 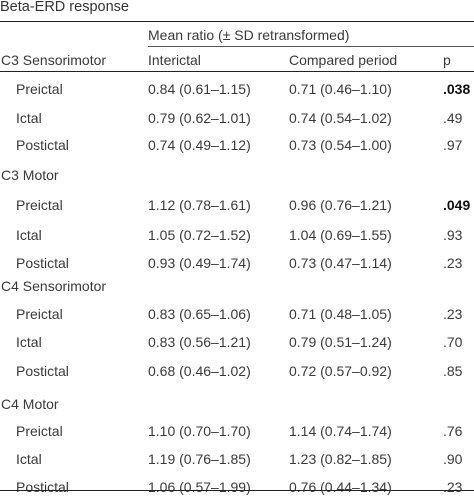 What do you see at coordinates (340, 342) in the screenshot?
I see `compared-value: 0.79 (0.51–1.24)` at bounding box center [340, 342].